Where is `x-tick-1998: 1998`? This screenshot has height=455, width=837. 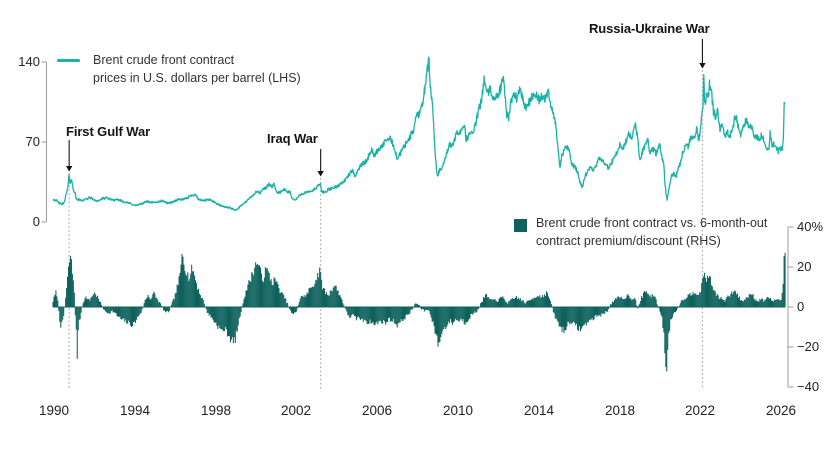 x-tick-1998: 1998 is located at coordinates (216, 410).